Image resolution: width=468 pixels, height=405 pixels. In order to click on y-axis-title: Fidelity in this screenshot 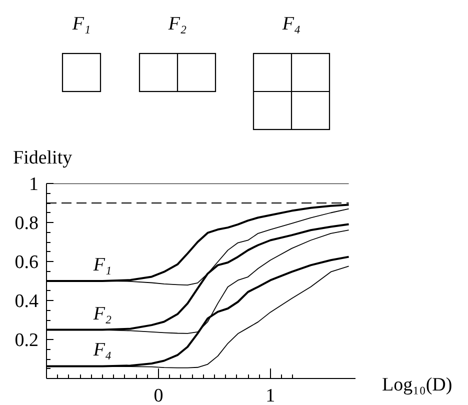, I will do `click(42, 158)`.